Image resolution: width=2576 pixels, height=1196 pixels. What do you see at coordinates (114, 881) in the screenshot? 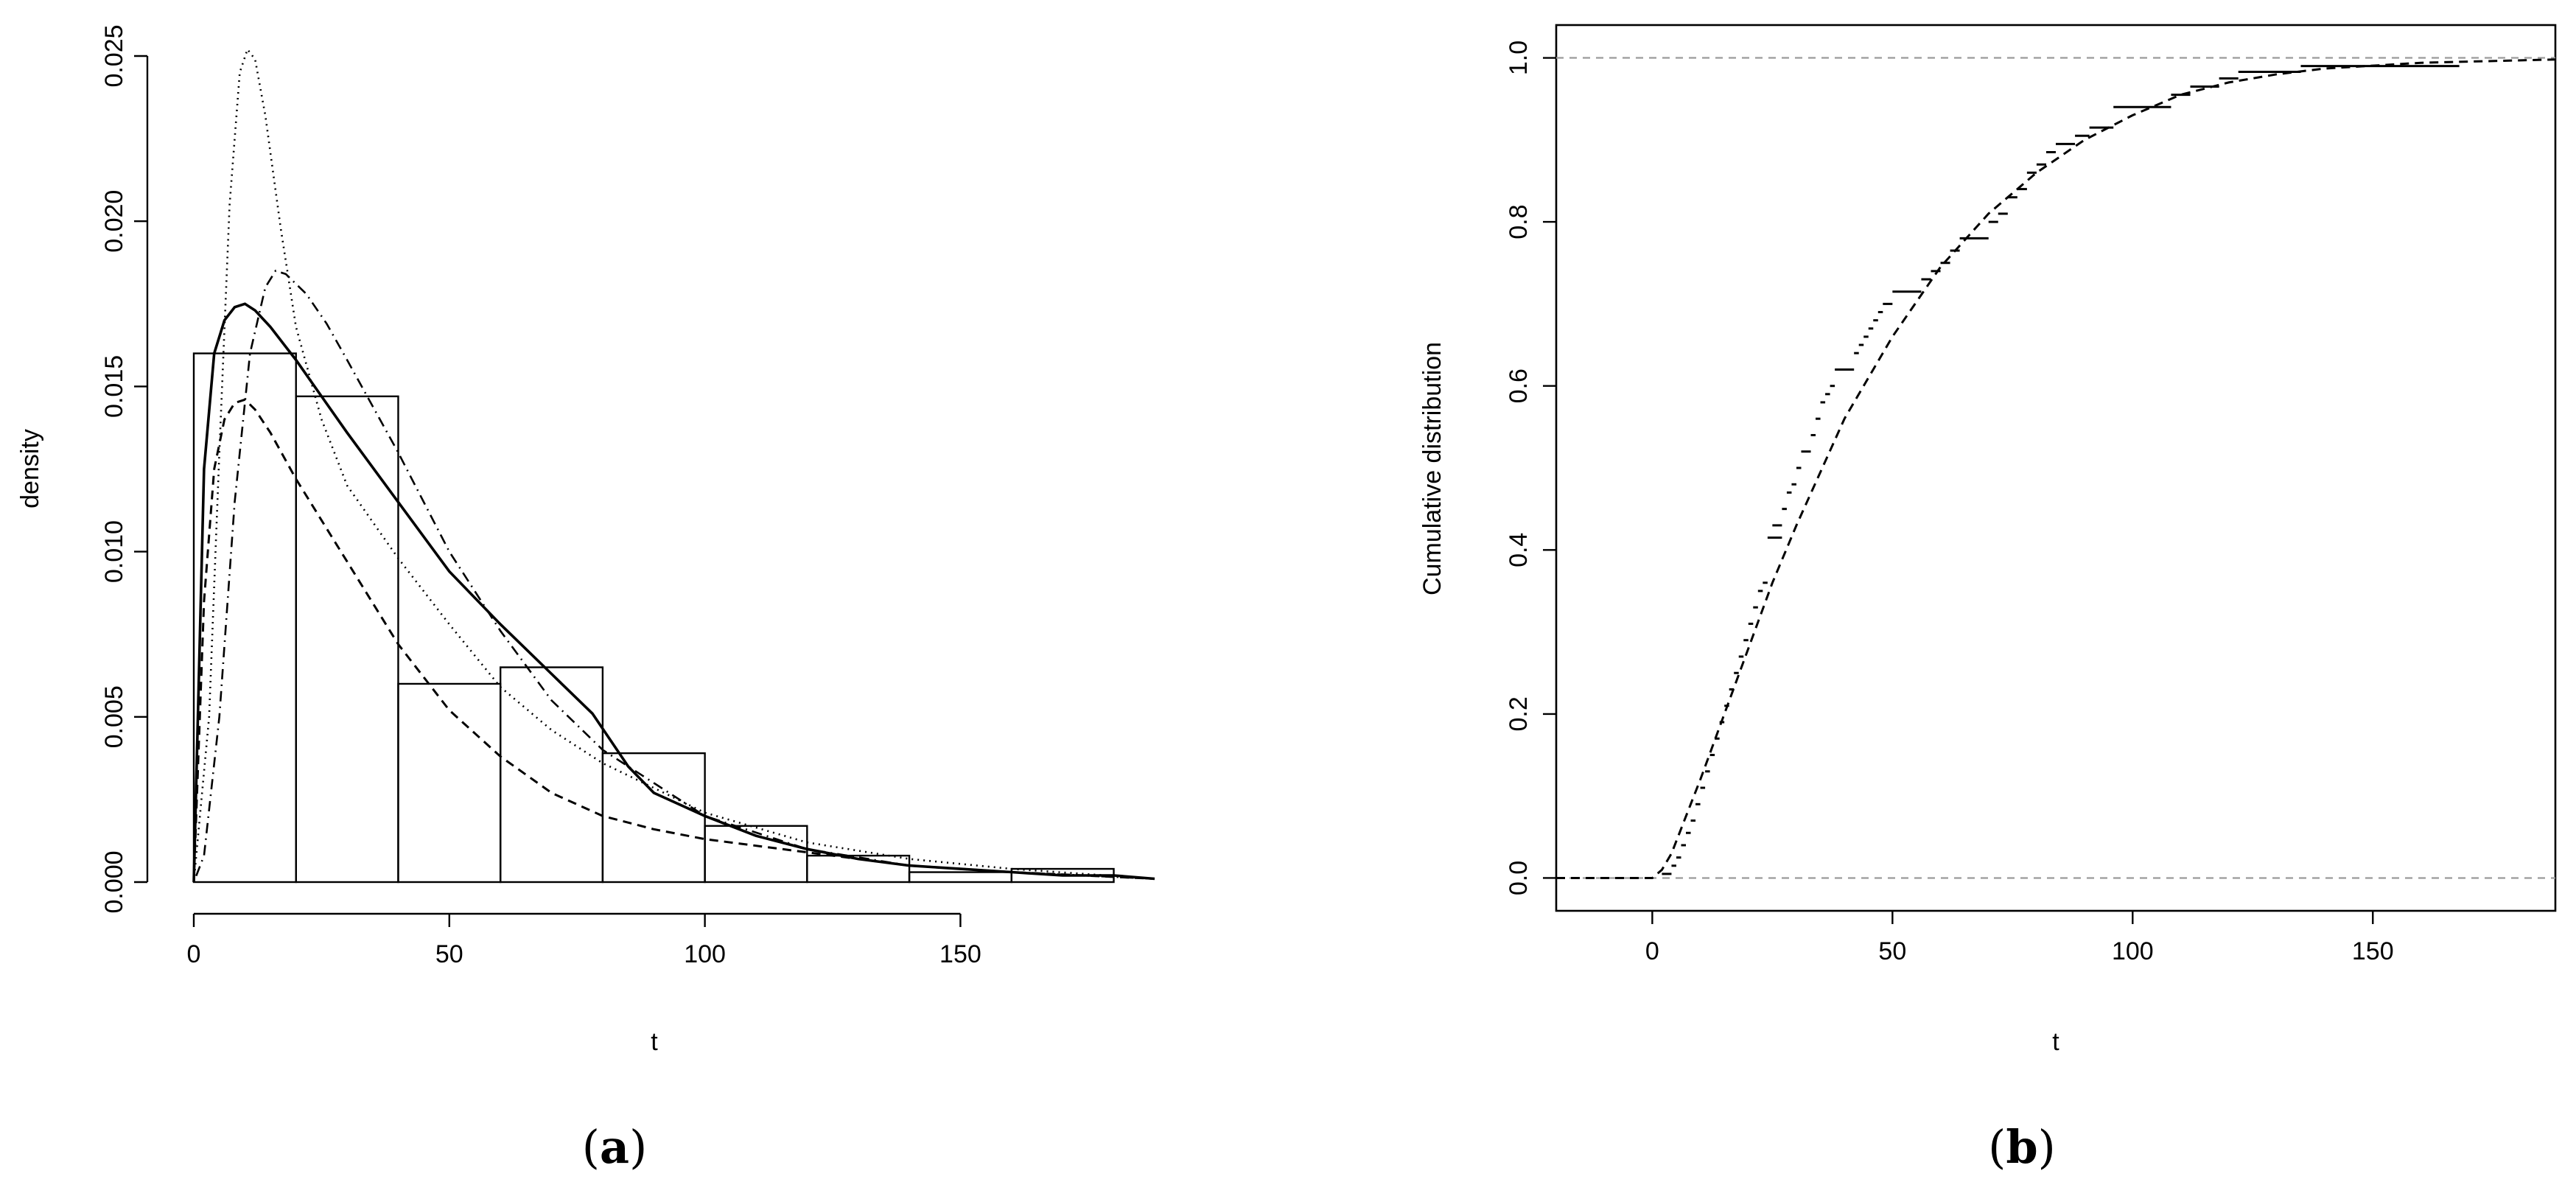
I see `y-tick-label: 0.000` at bounding box center [114, 881].